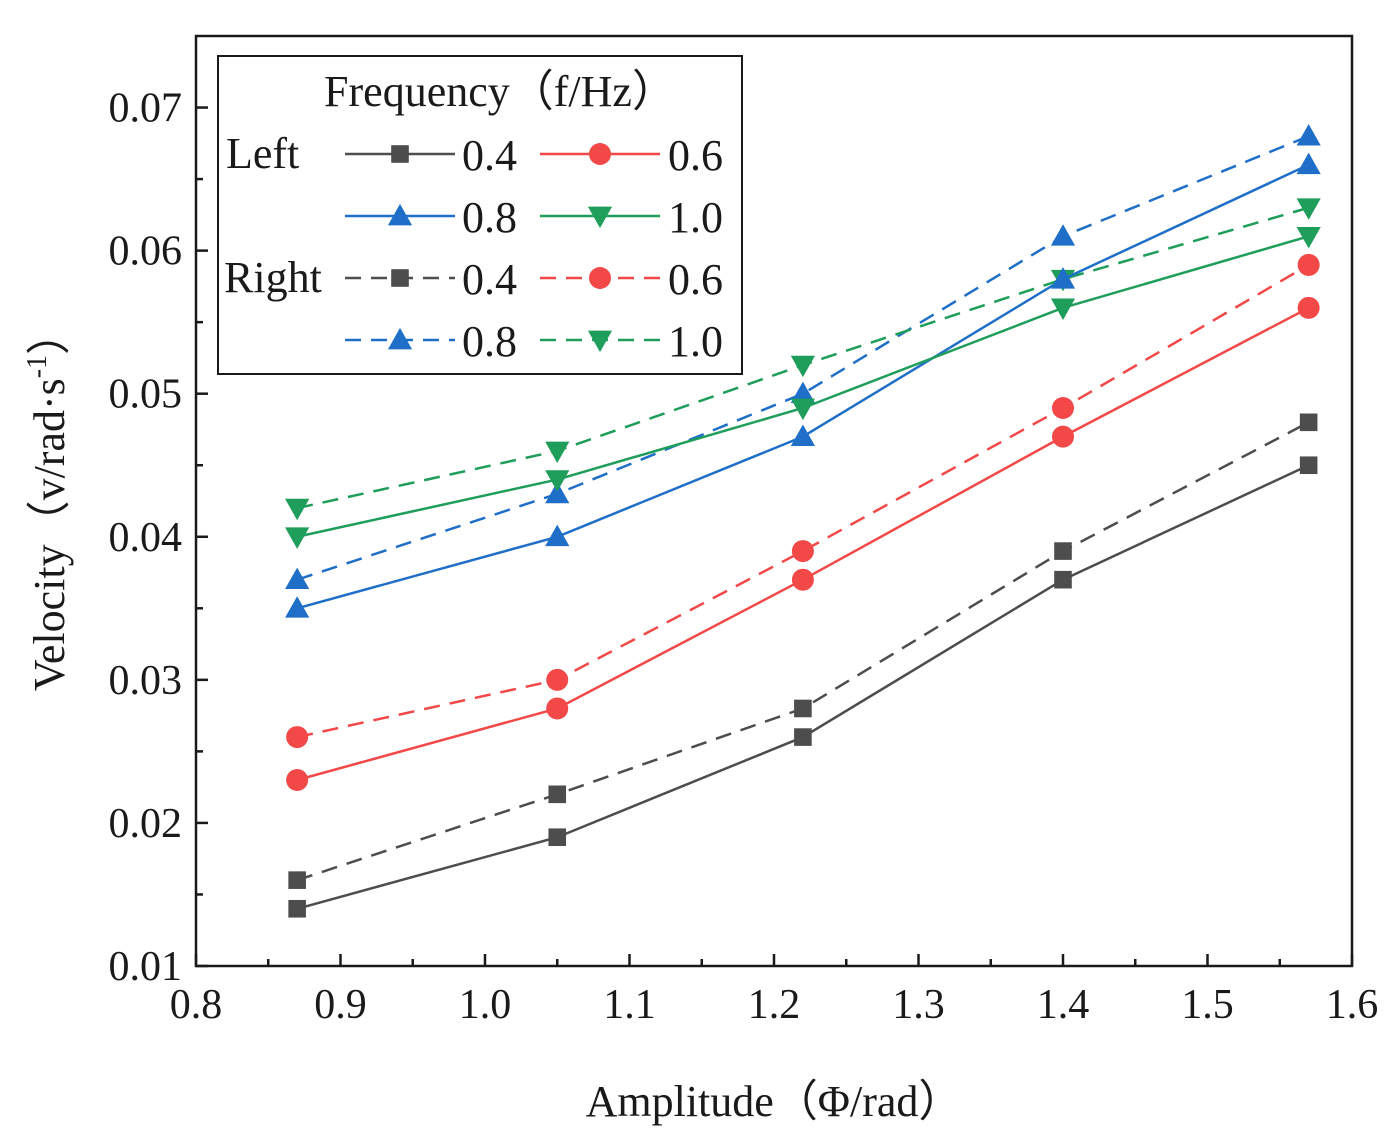 This screenshot has width=1396, height=1145. Describe the element at coordinates (431, 155) in the screenshot. I see `legend-entry: 0.4` at that location.